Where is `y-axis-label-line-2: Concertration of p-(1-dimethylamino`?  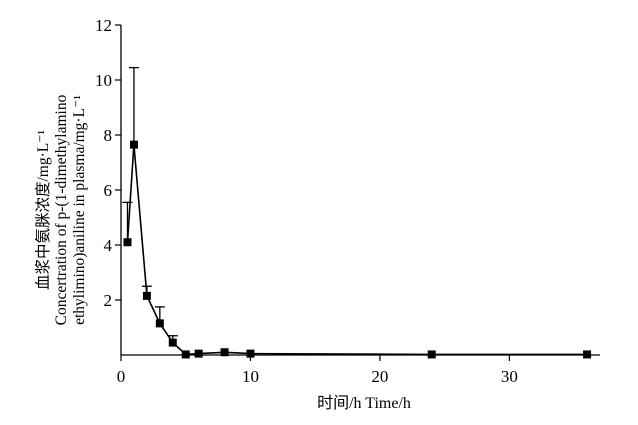 y-axis-label-line-2: Concertration of p-(1-dimethylamino is located at coordinates (61, 209).